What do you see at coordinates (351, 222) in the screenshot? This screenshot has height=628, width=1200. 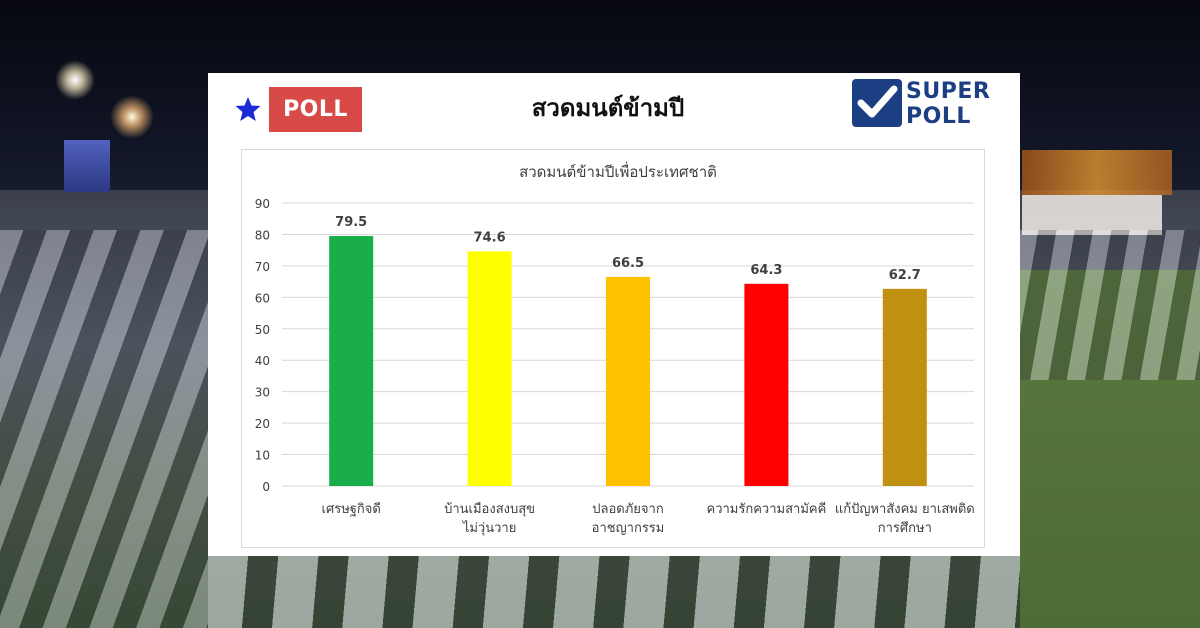 I see `data-label: 79.5` at bounding box center [351, 222].